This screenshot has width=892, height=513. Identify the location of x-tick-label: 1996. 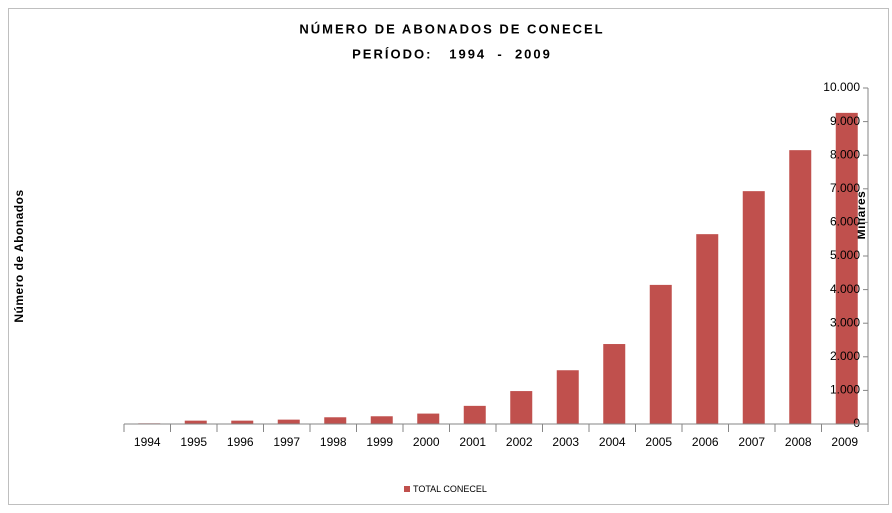
(240, 442).